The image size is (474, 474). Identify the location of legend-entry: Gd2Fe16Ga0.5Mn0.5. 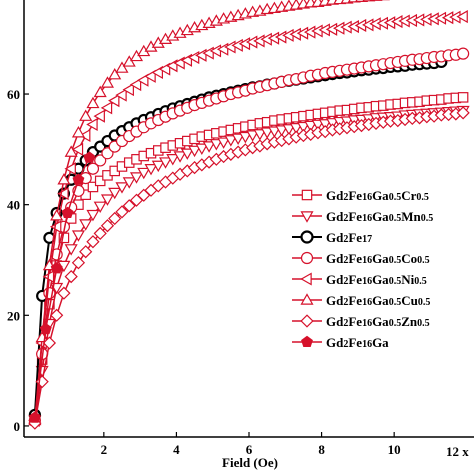
(362, 216).